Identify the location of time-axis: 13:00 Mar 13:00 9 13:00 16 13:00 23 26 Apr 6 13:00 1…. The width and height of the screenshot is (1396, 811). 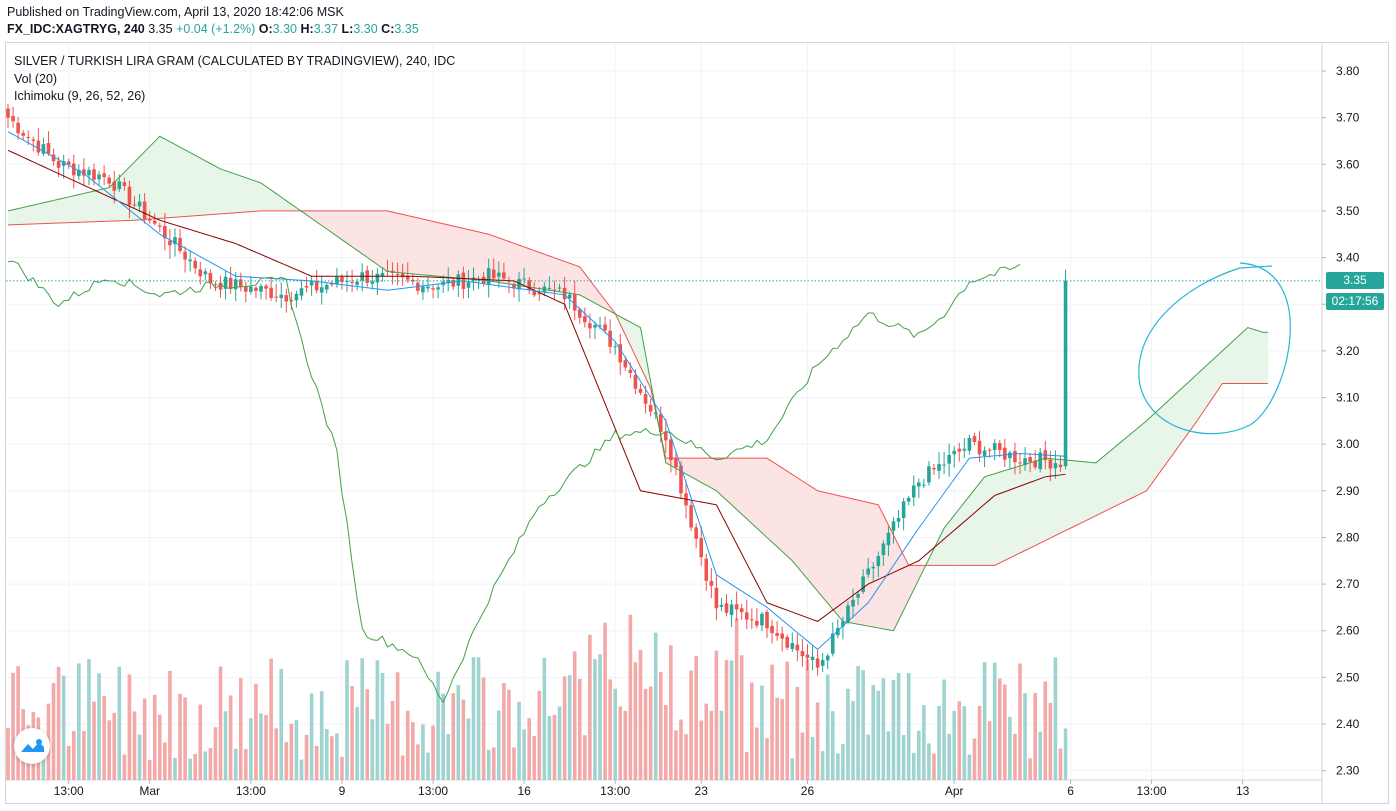
(652, 789).